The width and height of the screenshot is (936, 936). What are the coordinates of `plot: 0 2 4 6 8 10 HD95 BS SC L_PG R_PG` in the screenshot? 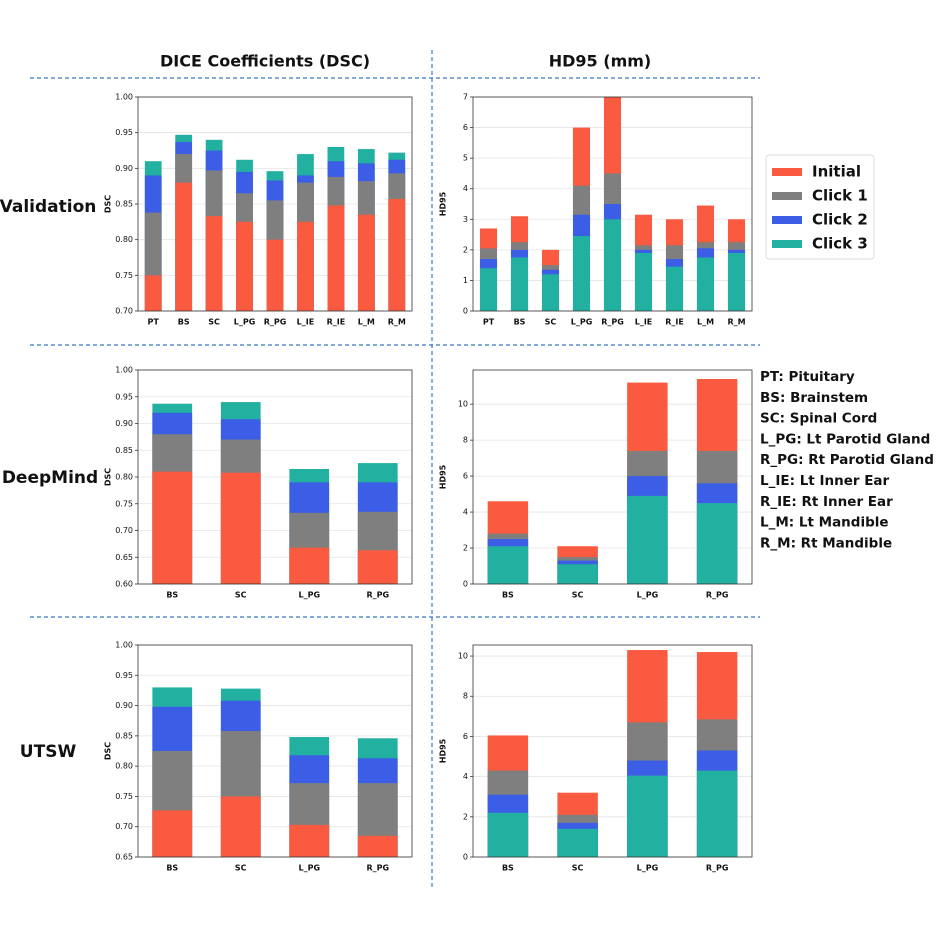 It's located at (596, 758).